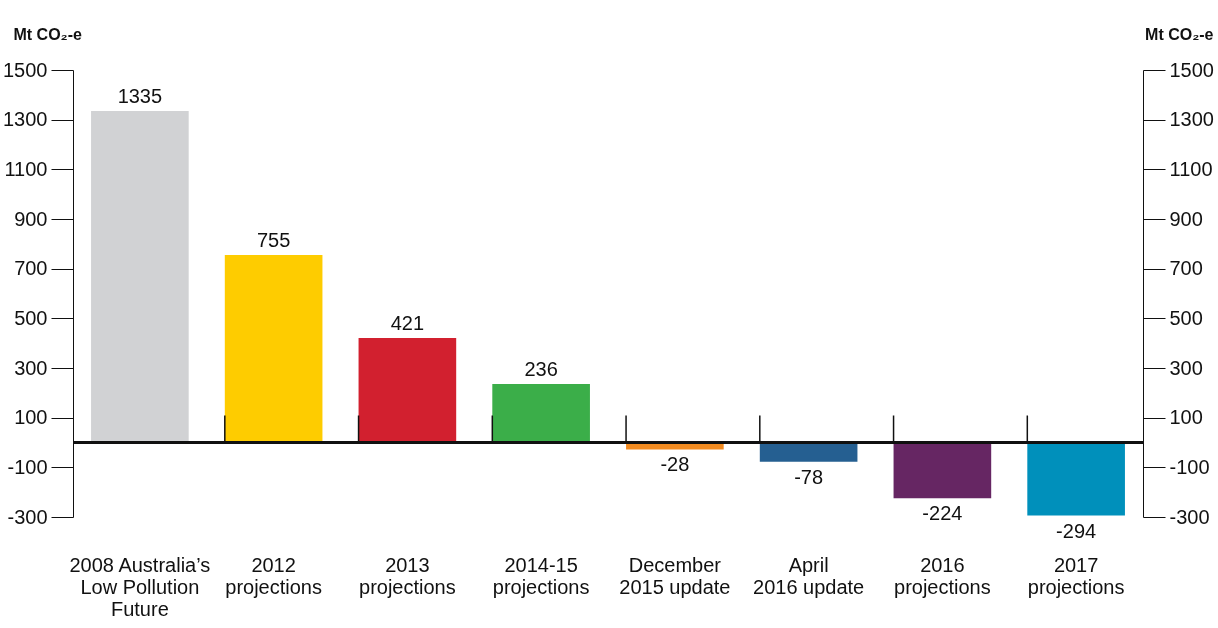 The height and width of the screenshot is (628, 1218). Describe the element at coordinates (273, 575) in the screenshot. I see `x-tick-label: 2012 projections` at that location.